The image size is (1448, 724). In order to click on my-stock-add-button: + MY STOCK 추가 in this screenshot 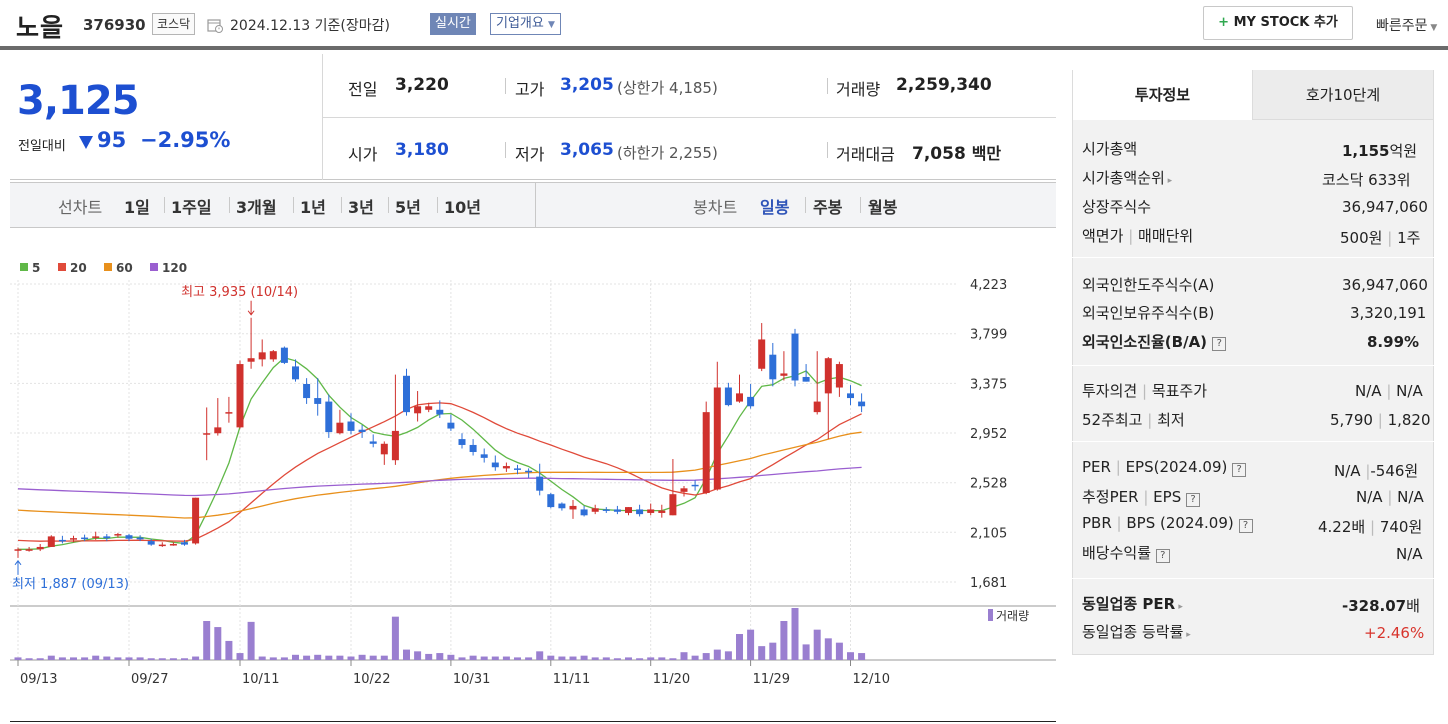, I will do `click(1278, 23)`.